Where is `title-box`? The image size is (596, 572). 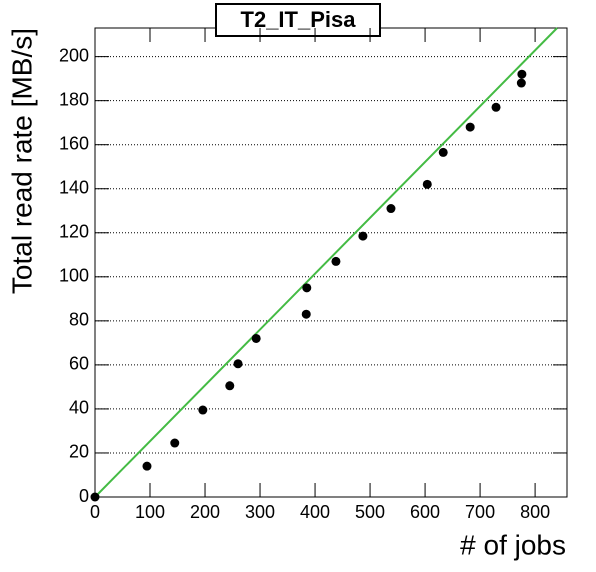
title-box is located at coordinates (298, 20).